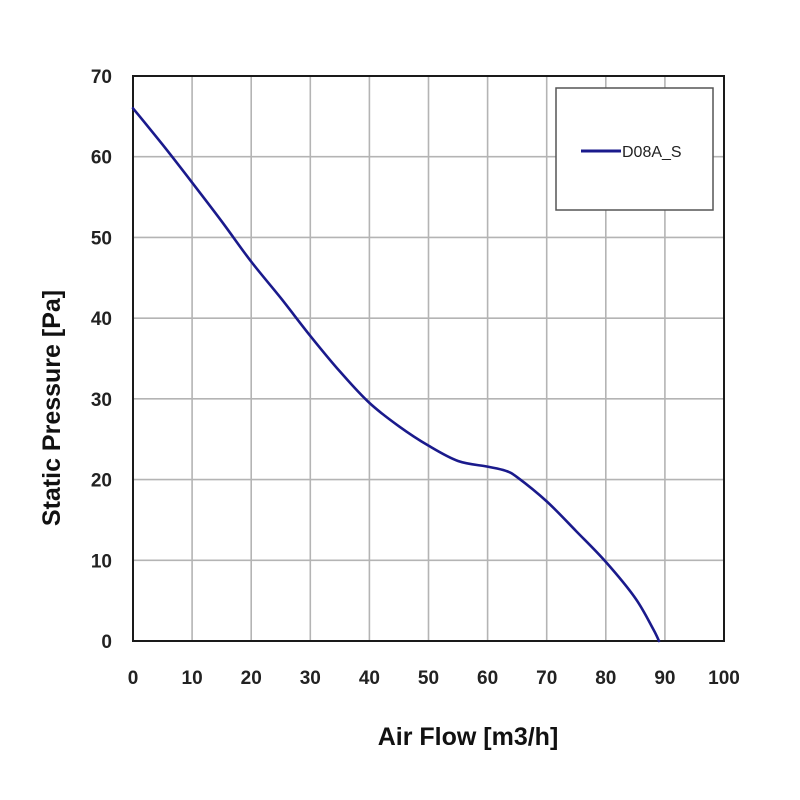  Describe the element at coordinates (546, 678) in the screenshot. I see `x-tick-label: 70` at that location.